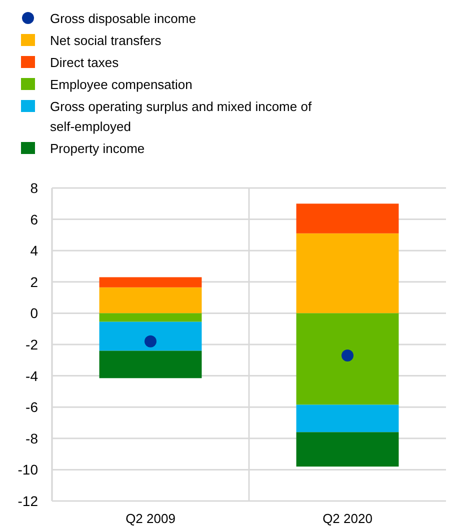 This screenshot has width=454, height=529. I want to click on legend-label: Employee compensation, so click(121, 84).